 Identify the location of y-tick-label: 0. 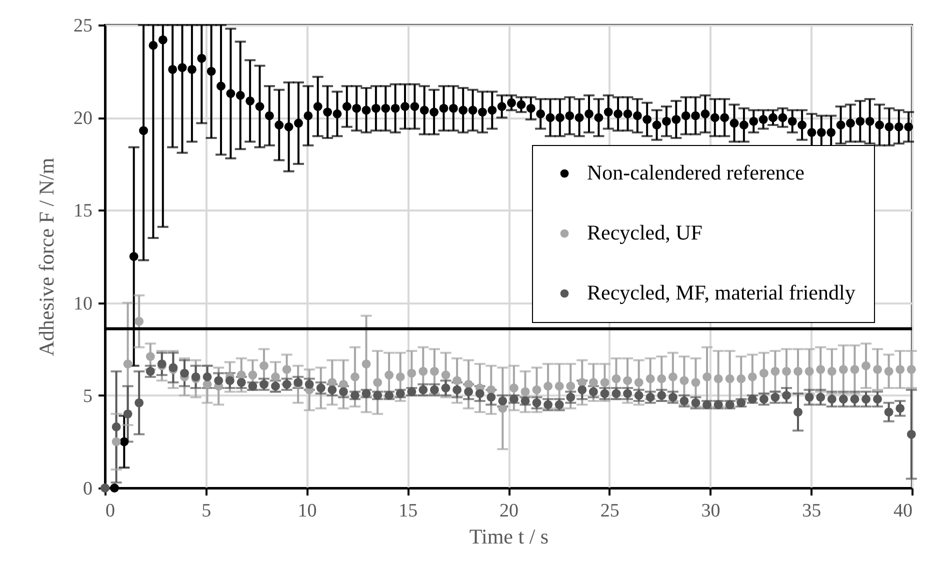
(87, 489).